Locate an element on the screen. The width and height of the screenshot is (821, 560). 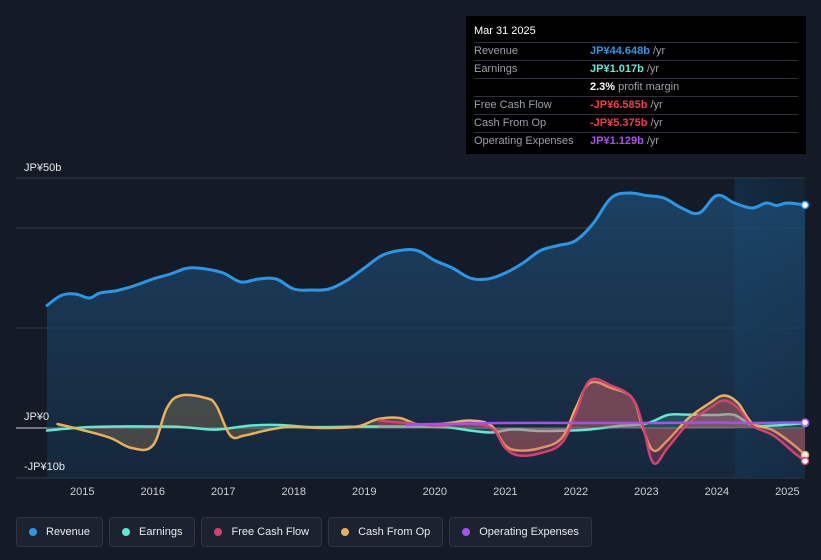
legend-item-operating-expenses: Operating Expenses is located at coordinates (520, 532).